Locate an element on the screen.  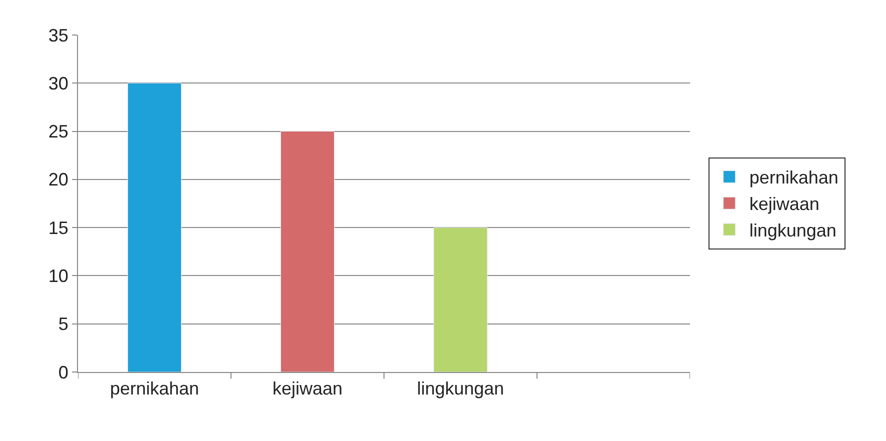
x-tick-label: pernikahan is located at coordinates (155, 388).